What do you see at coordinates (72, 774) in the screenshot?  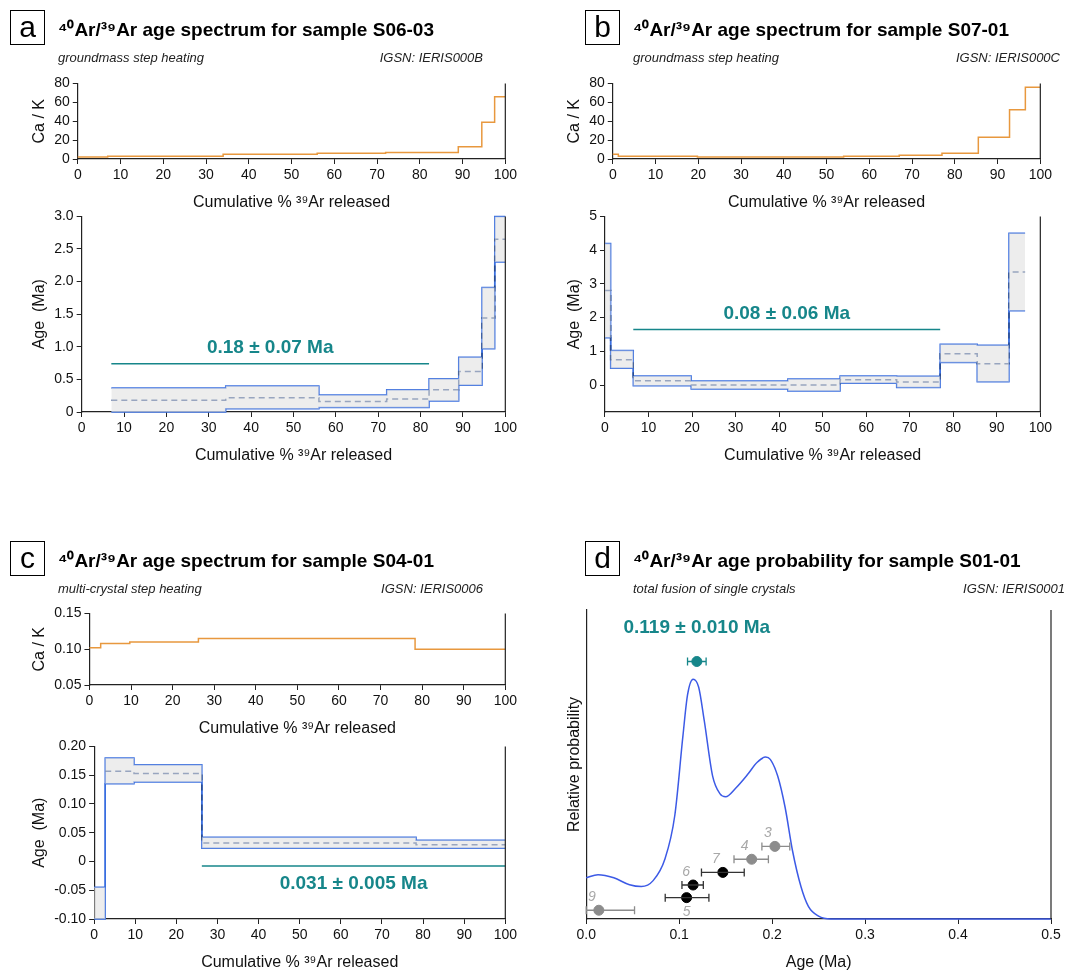 I see `y-tick-label: 0.15` at bounding box center [72, 774].